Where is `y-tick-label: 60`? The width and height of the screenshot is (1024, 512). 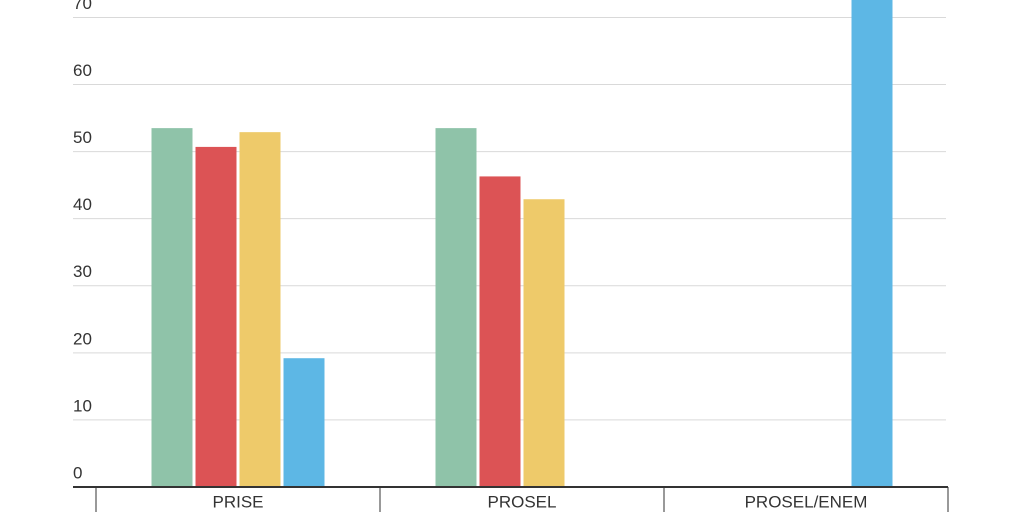 y-tick-label: 60 is located at coordinates (82, 70).